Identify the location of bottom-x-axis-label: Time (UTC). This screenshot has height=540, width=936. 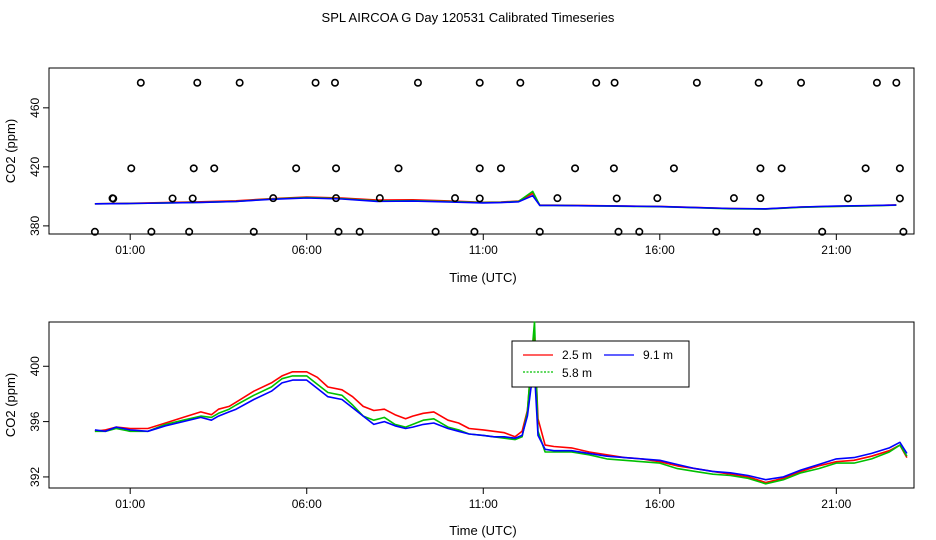
(482, 530).